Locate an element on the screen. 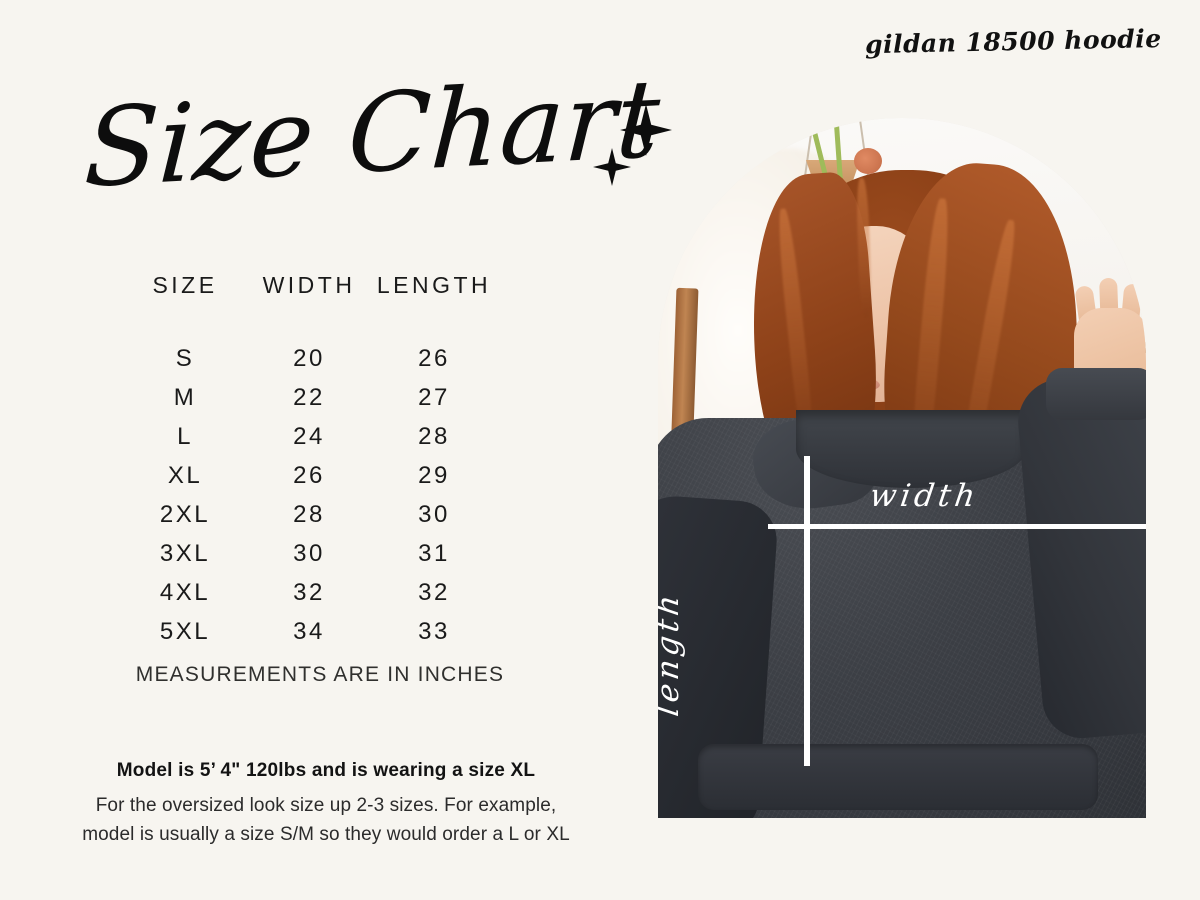  width-overlay-label: width is located at coordinates (924, 496).